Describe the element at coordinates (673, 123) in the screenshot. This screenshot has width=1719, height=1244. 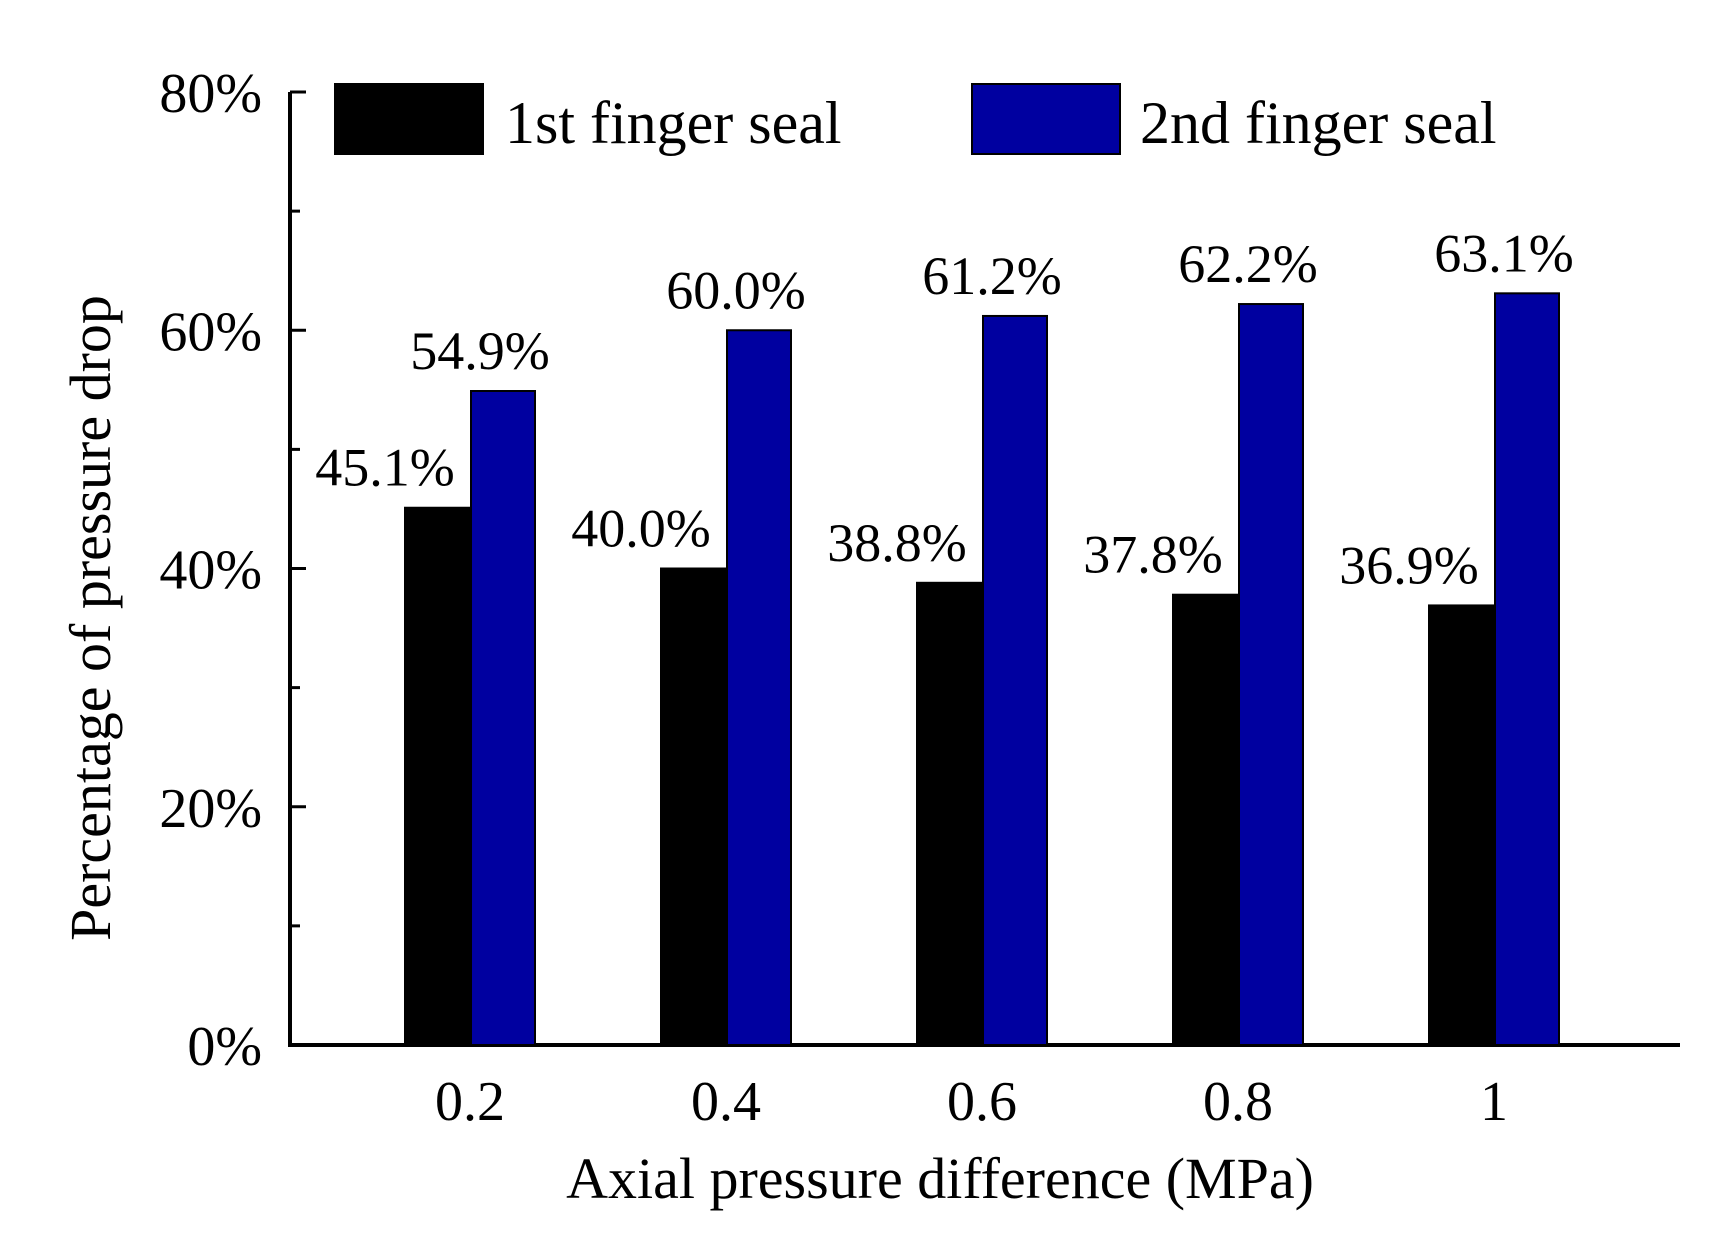
I see `legend-label-1st-finger-seal: 1st finger seal` at that location.